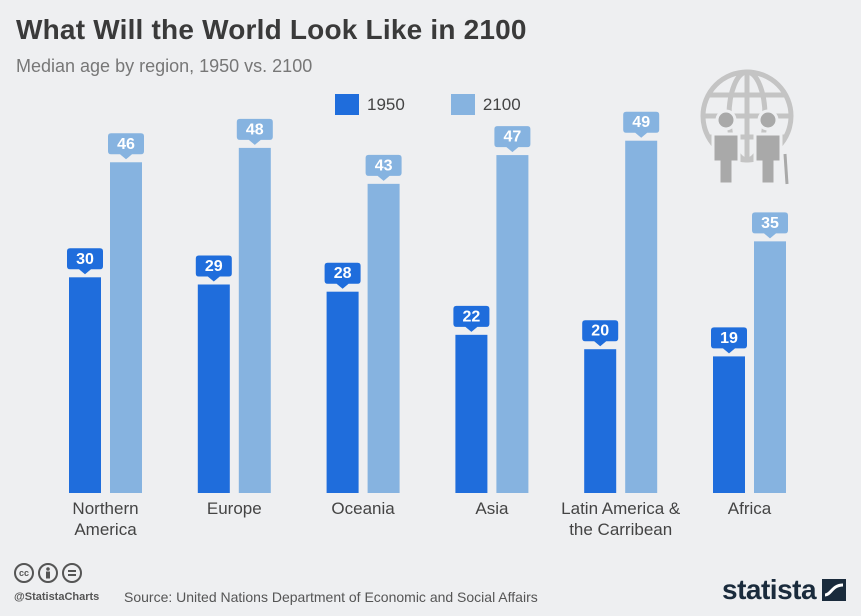  Describe the element at coordinates (769, 589) in the screenshot. I see `brand-text: statista` at that location.